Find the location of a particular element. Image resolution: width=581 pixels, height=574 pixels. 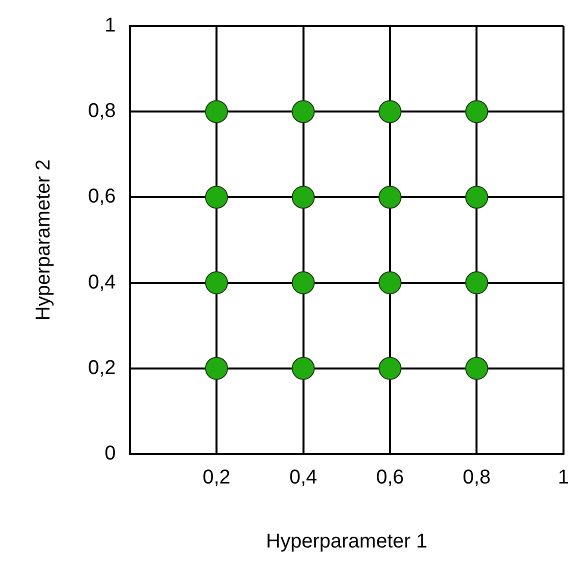

y-tick-label: 0,8 is located at coordinates (102, 111).